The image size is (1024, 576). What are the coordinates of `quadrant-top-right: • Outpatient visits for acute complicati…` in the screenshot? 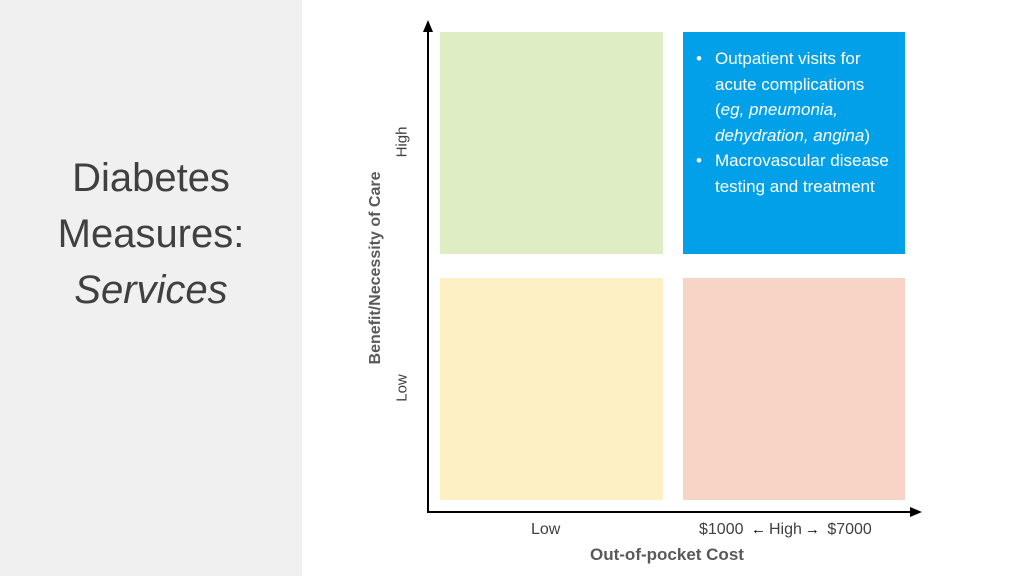 It's located at (794, 143).